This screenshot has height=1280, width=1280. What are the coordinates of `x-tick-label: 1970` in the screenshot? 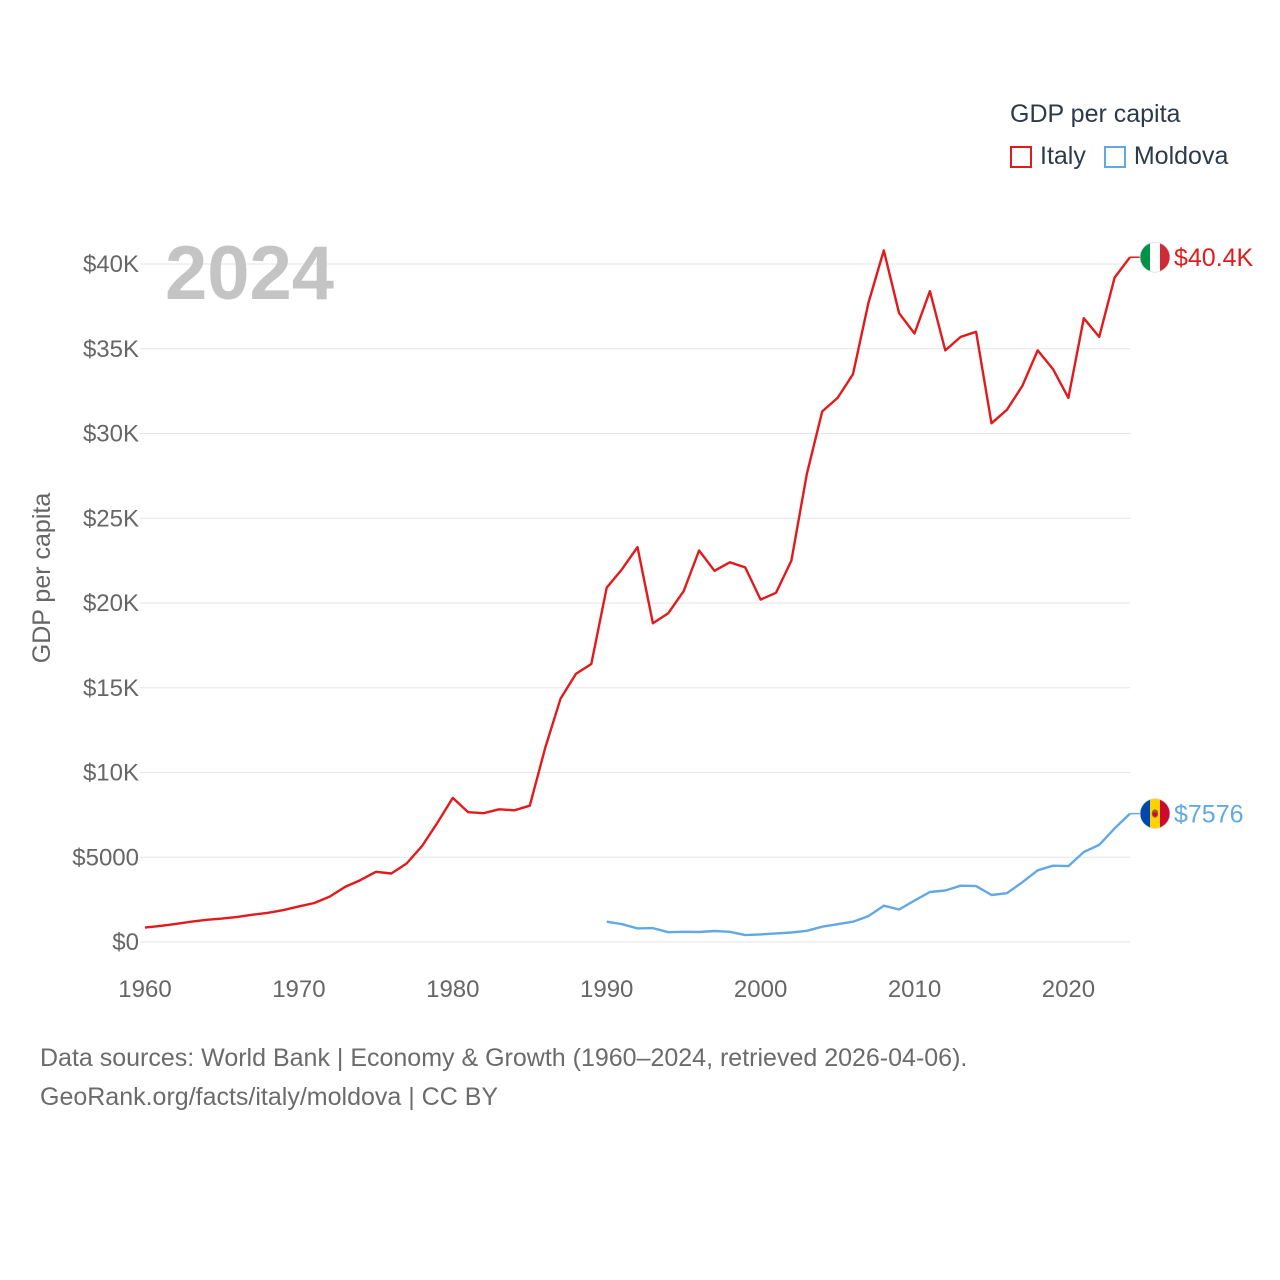 It's located at (298, 989).